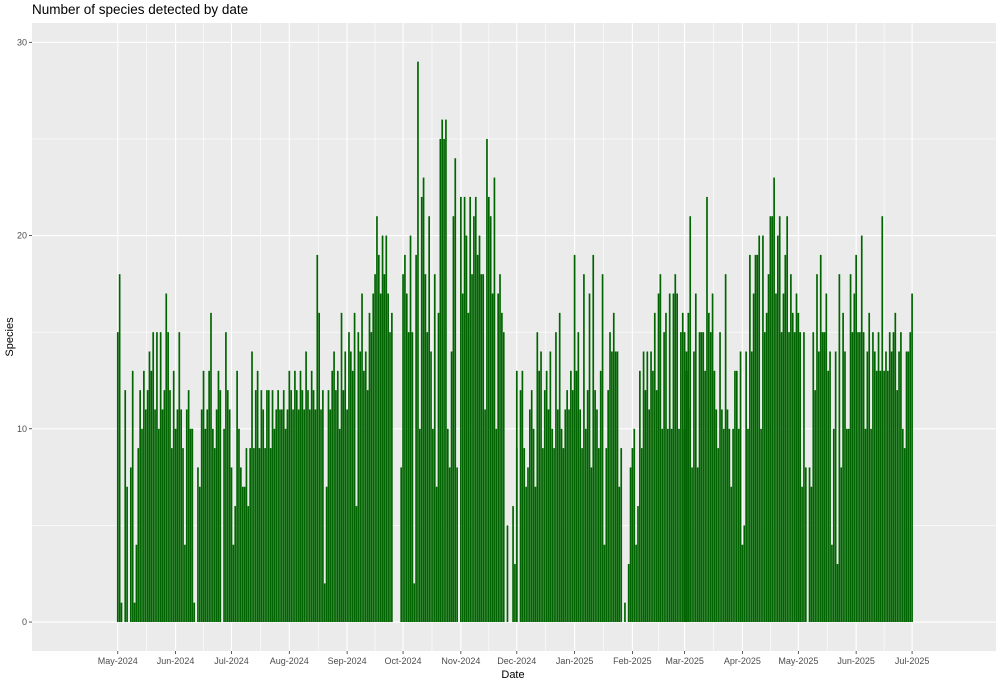 This screenshot has height=685, width=1000. I want to click on x-tick-label: Jun-2024, so click(176, 661).